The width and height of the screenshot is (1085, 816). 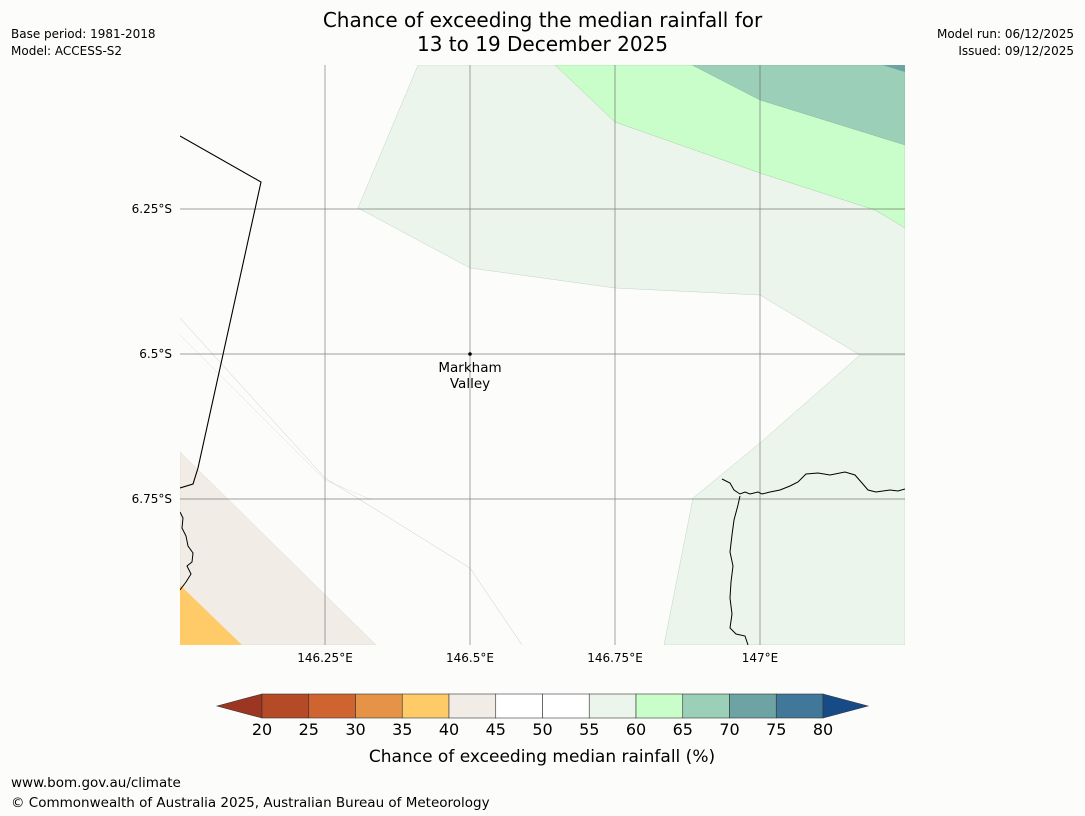 What do you see at coordinates (325, 658) in the screenshot?
I see `lon-label-1: 146.25°E` at bounding box center [325, 658].